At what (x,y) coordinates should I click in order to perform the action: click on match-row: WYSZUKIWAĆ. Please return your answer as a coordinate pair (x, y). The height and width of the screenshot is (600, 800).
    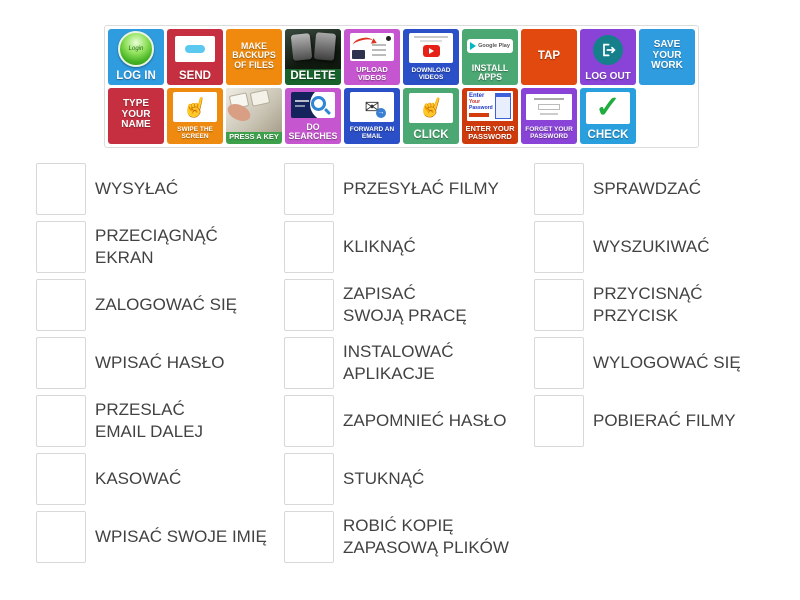
    Looking at the image, I should click on (637, 247).